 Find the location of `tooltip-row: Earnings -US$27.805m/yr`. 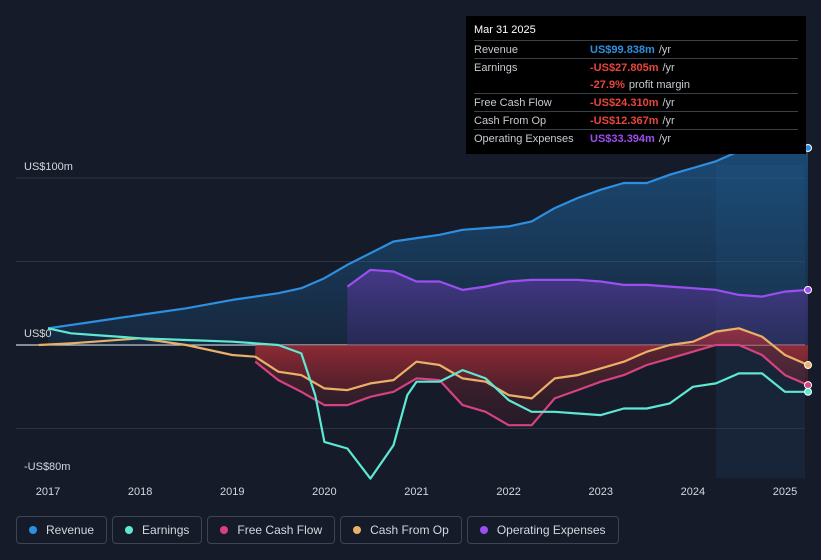

tooltip-row: Earnings -US$27.805m/yr is located at coordinates (636, 67).